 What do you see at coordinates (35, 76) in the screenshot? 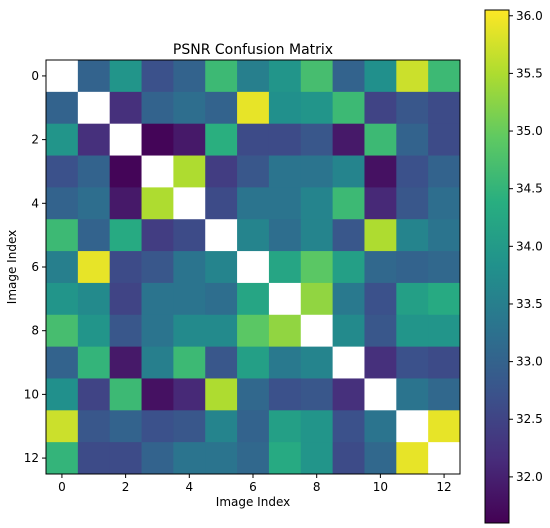
I see `y-tick-label: 0` at bounding box center [35, 76].